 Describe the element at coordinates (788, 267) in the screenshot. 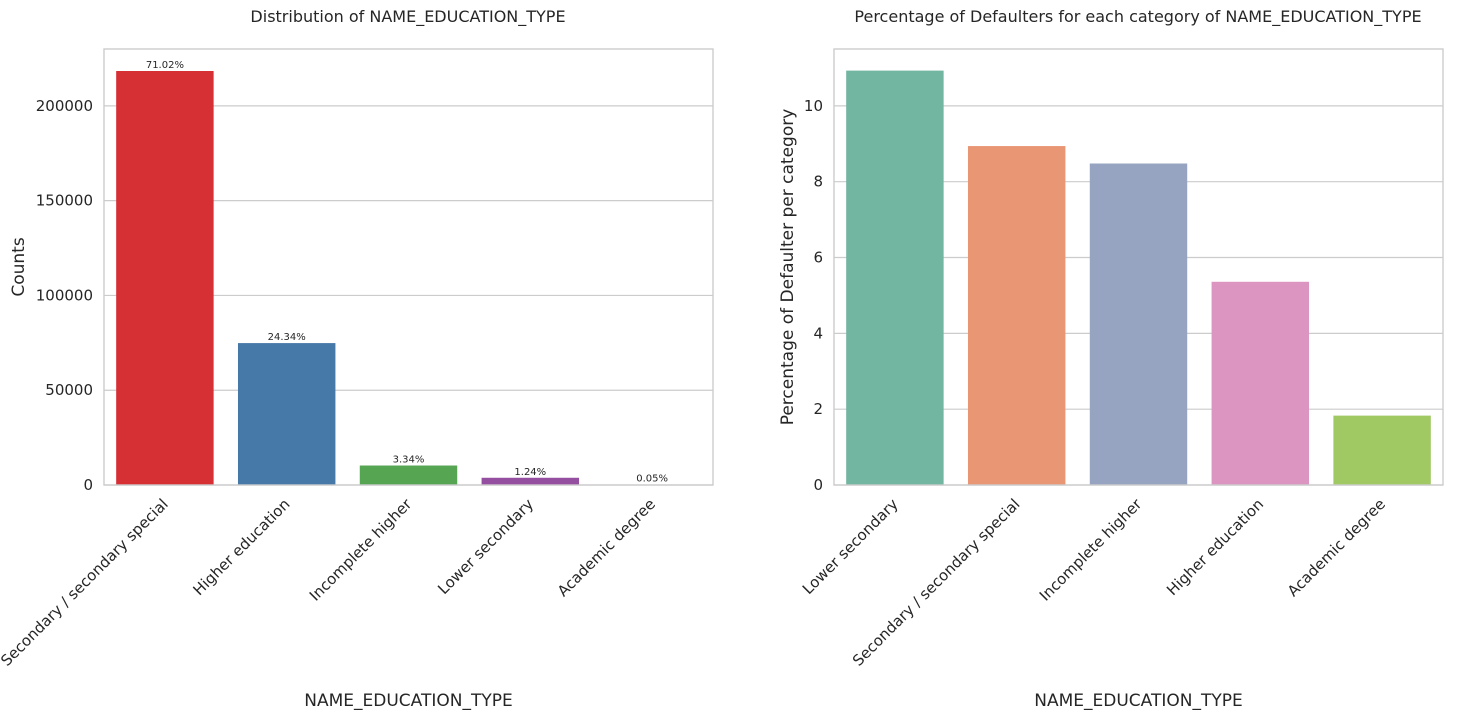

I see `y-axis-label: Percentage of Defaulter per category` at that location.